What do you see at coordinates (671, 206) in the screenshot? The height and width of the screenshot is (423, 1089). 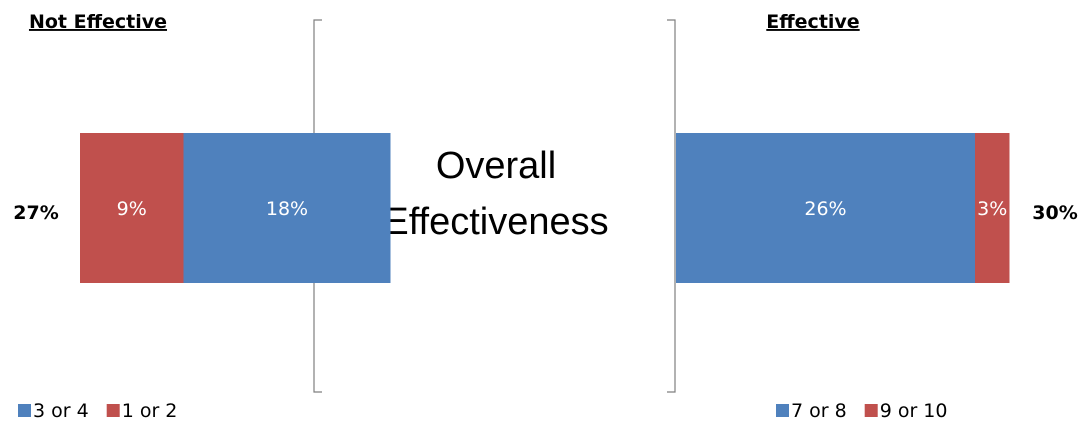 I see `right-bracket` at bounding box center [671, 206].